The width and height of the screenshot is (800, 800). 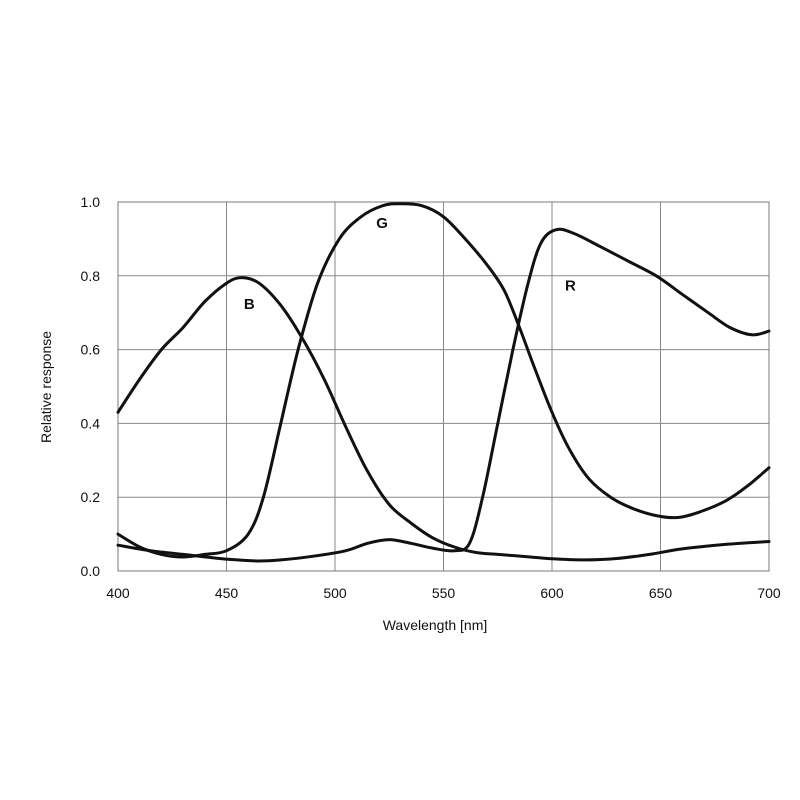 What do you see at coordinates (444, 593) in the screenshot?
I see `x-tick-label: 550` at bounding box center [444, 593].